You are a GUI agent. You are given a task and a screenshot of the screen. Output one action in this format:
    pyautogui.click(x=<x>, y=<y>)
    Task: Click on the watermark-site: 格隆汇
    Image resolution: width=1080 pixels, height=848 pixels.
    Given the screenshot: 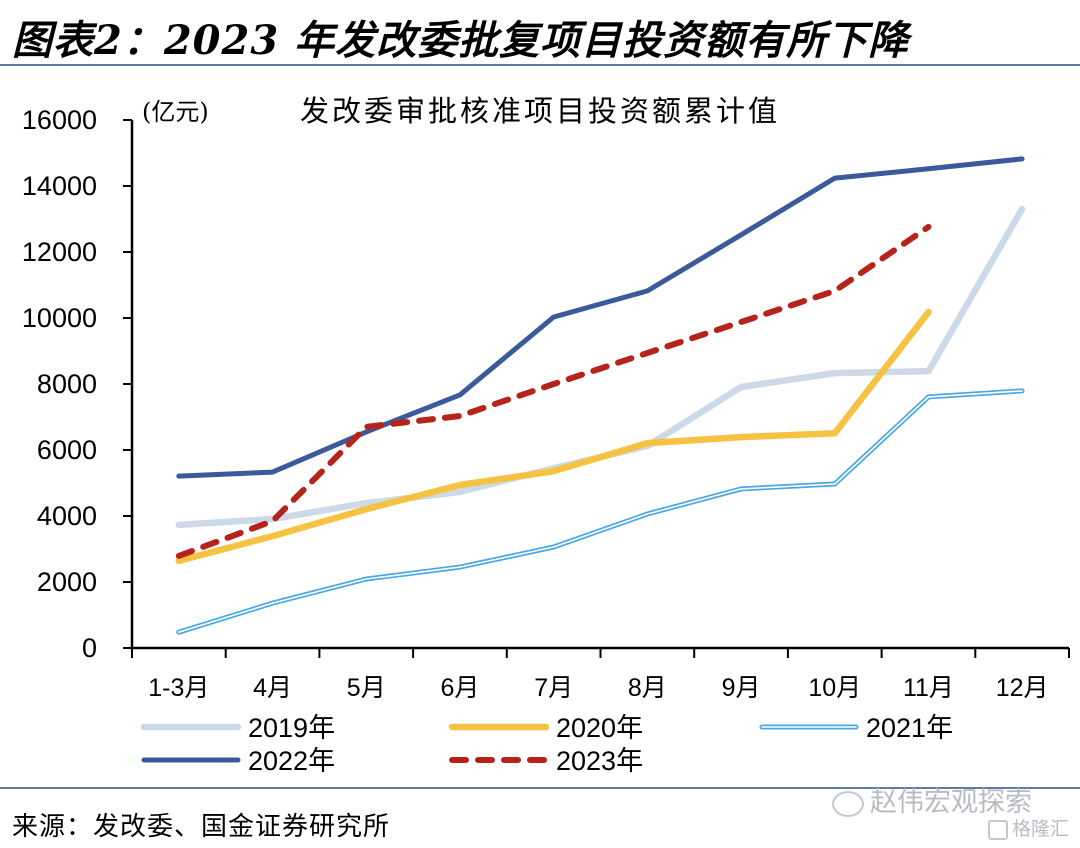 What is the action you would take?
    pyautogui.click(x=1028, y=827)
    